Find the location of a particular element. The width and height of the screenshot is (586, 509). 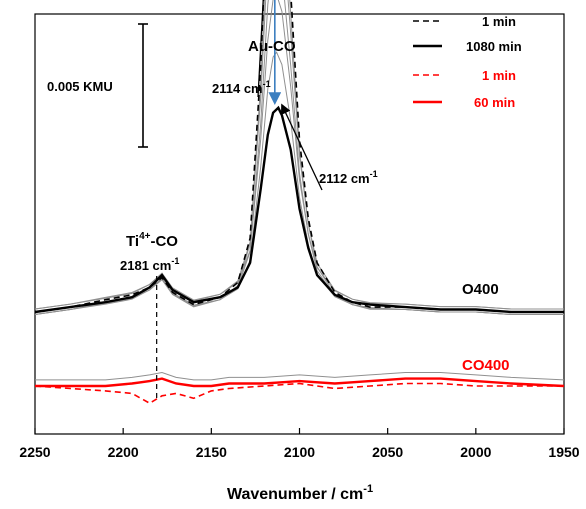

intermediate-spectrum is located at coordinates (300, 376).